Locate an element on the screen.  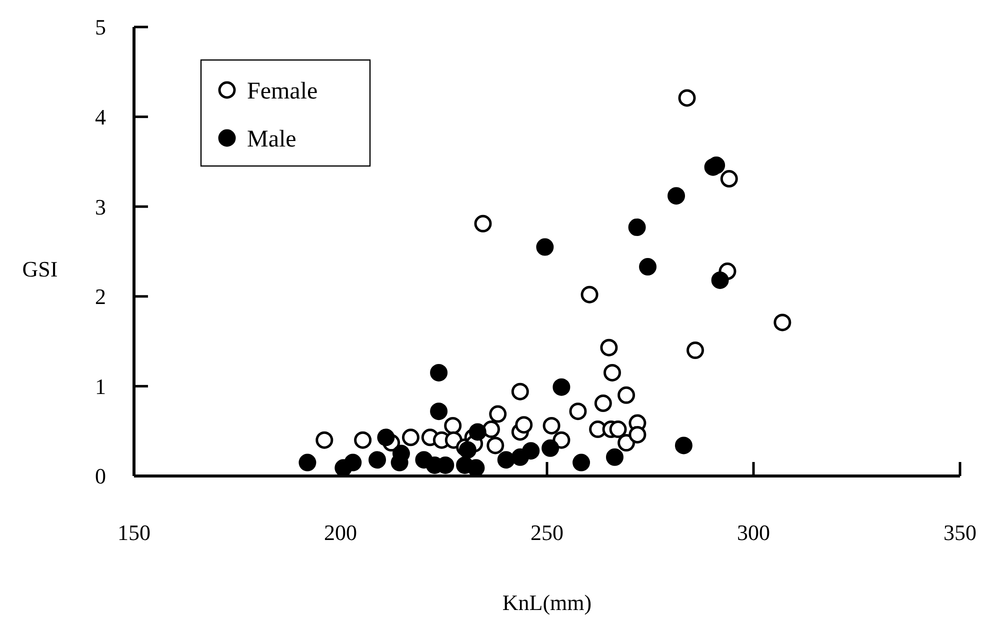
y-tick-label: 0 is located at coordinates (100, 476).